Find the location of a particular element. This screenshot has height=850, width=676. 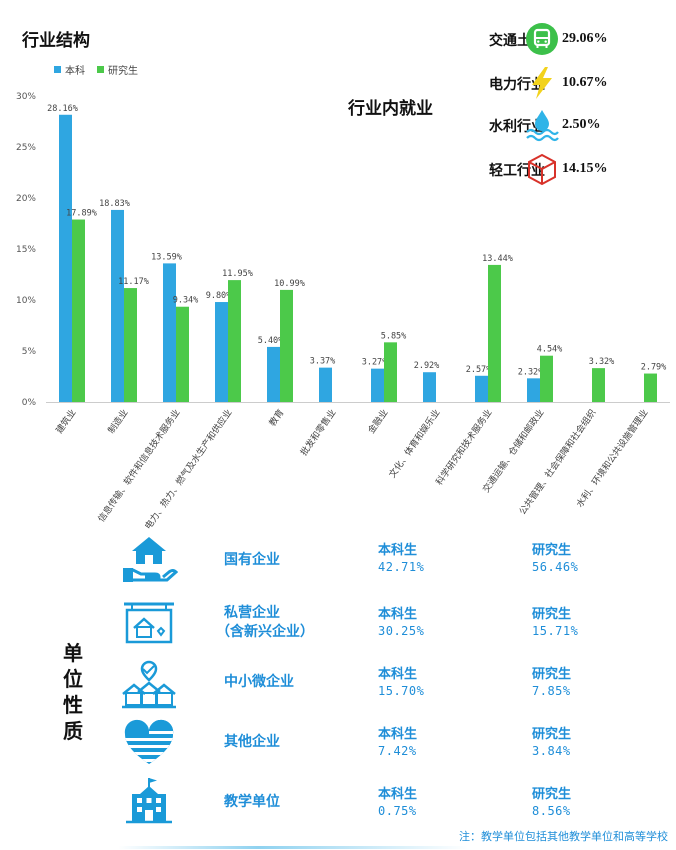

graduate-value: 8.56% is located at coordinates (551, 811).